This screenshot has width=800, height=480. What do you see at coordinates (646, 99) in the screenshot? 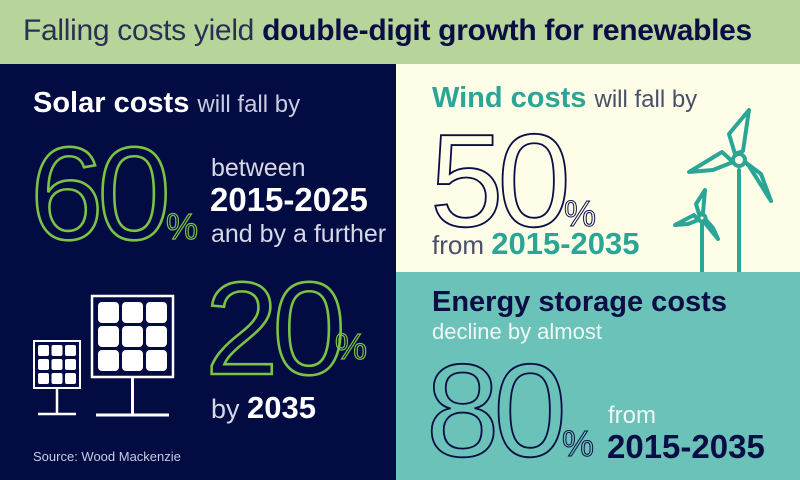
I see `wind-heading-light: will fall by` at bounding box center [646, 99].